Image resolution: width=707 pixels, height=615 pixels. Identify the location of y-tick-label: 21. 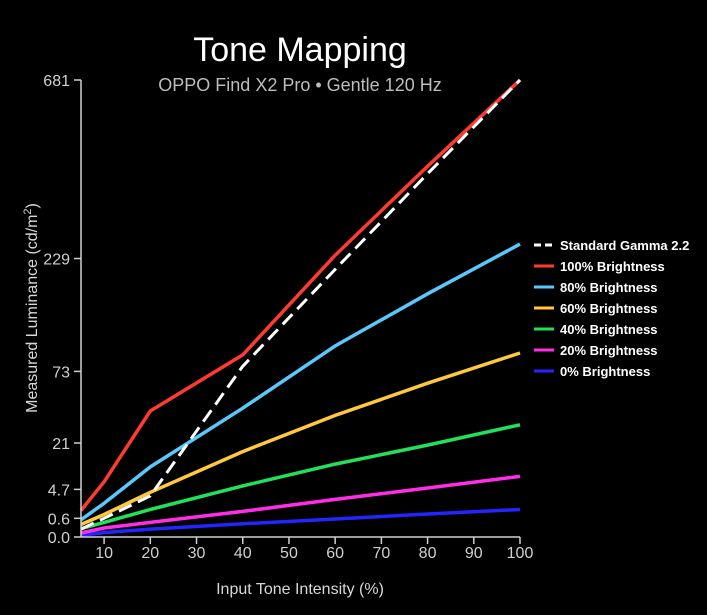
(61, 444).